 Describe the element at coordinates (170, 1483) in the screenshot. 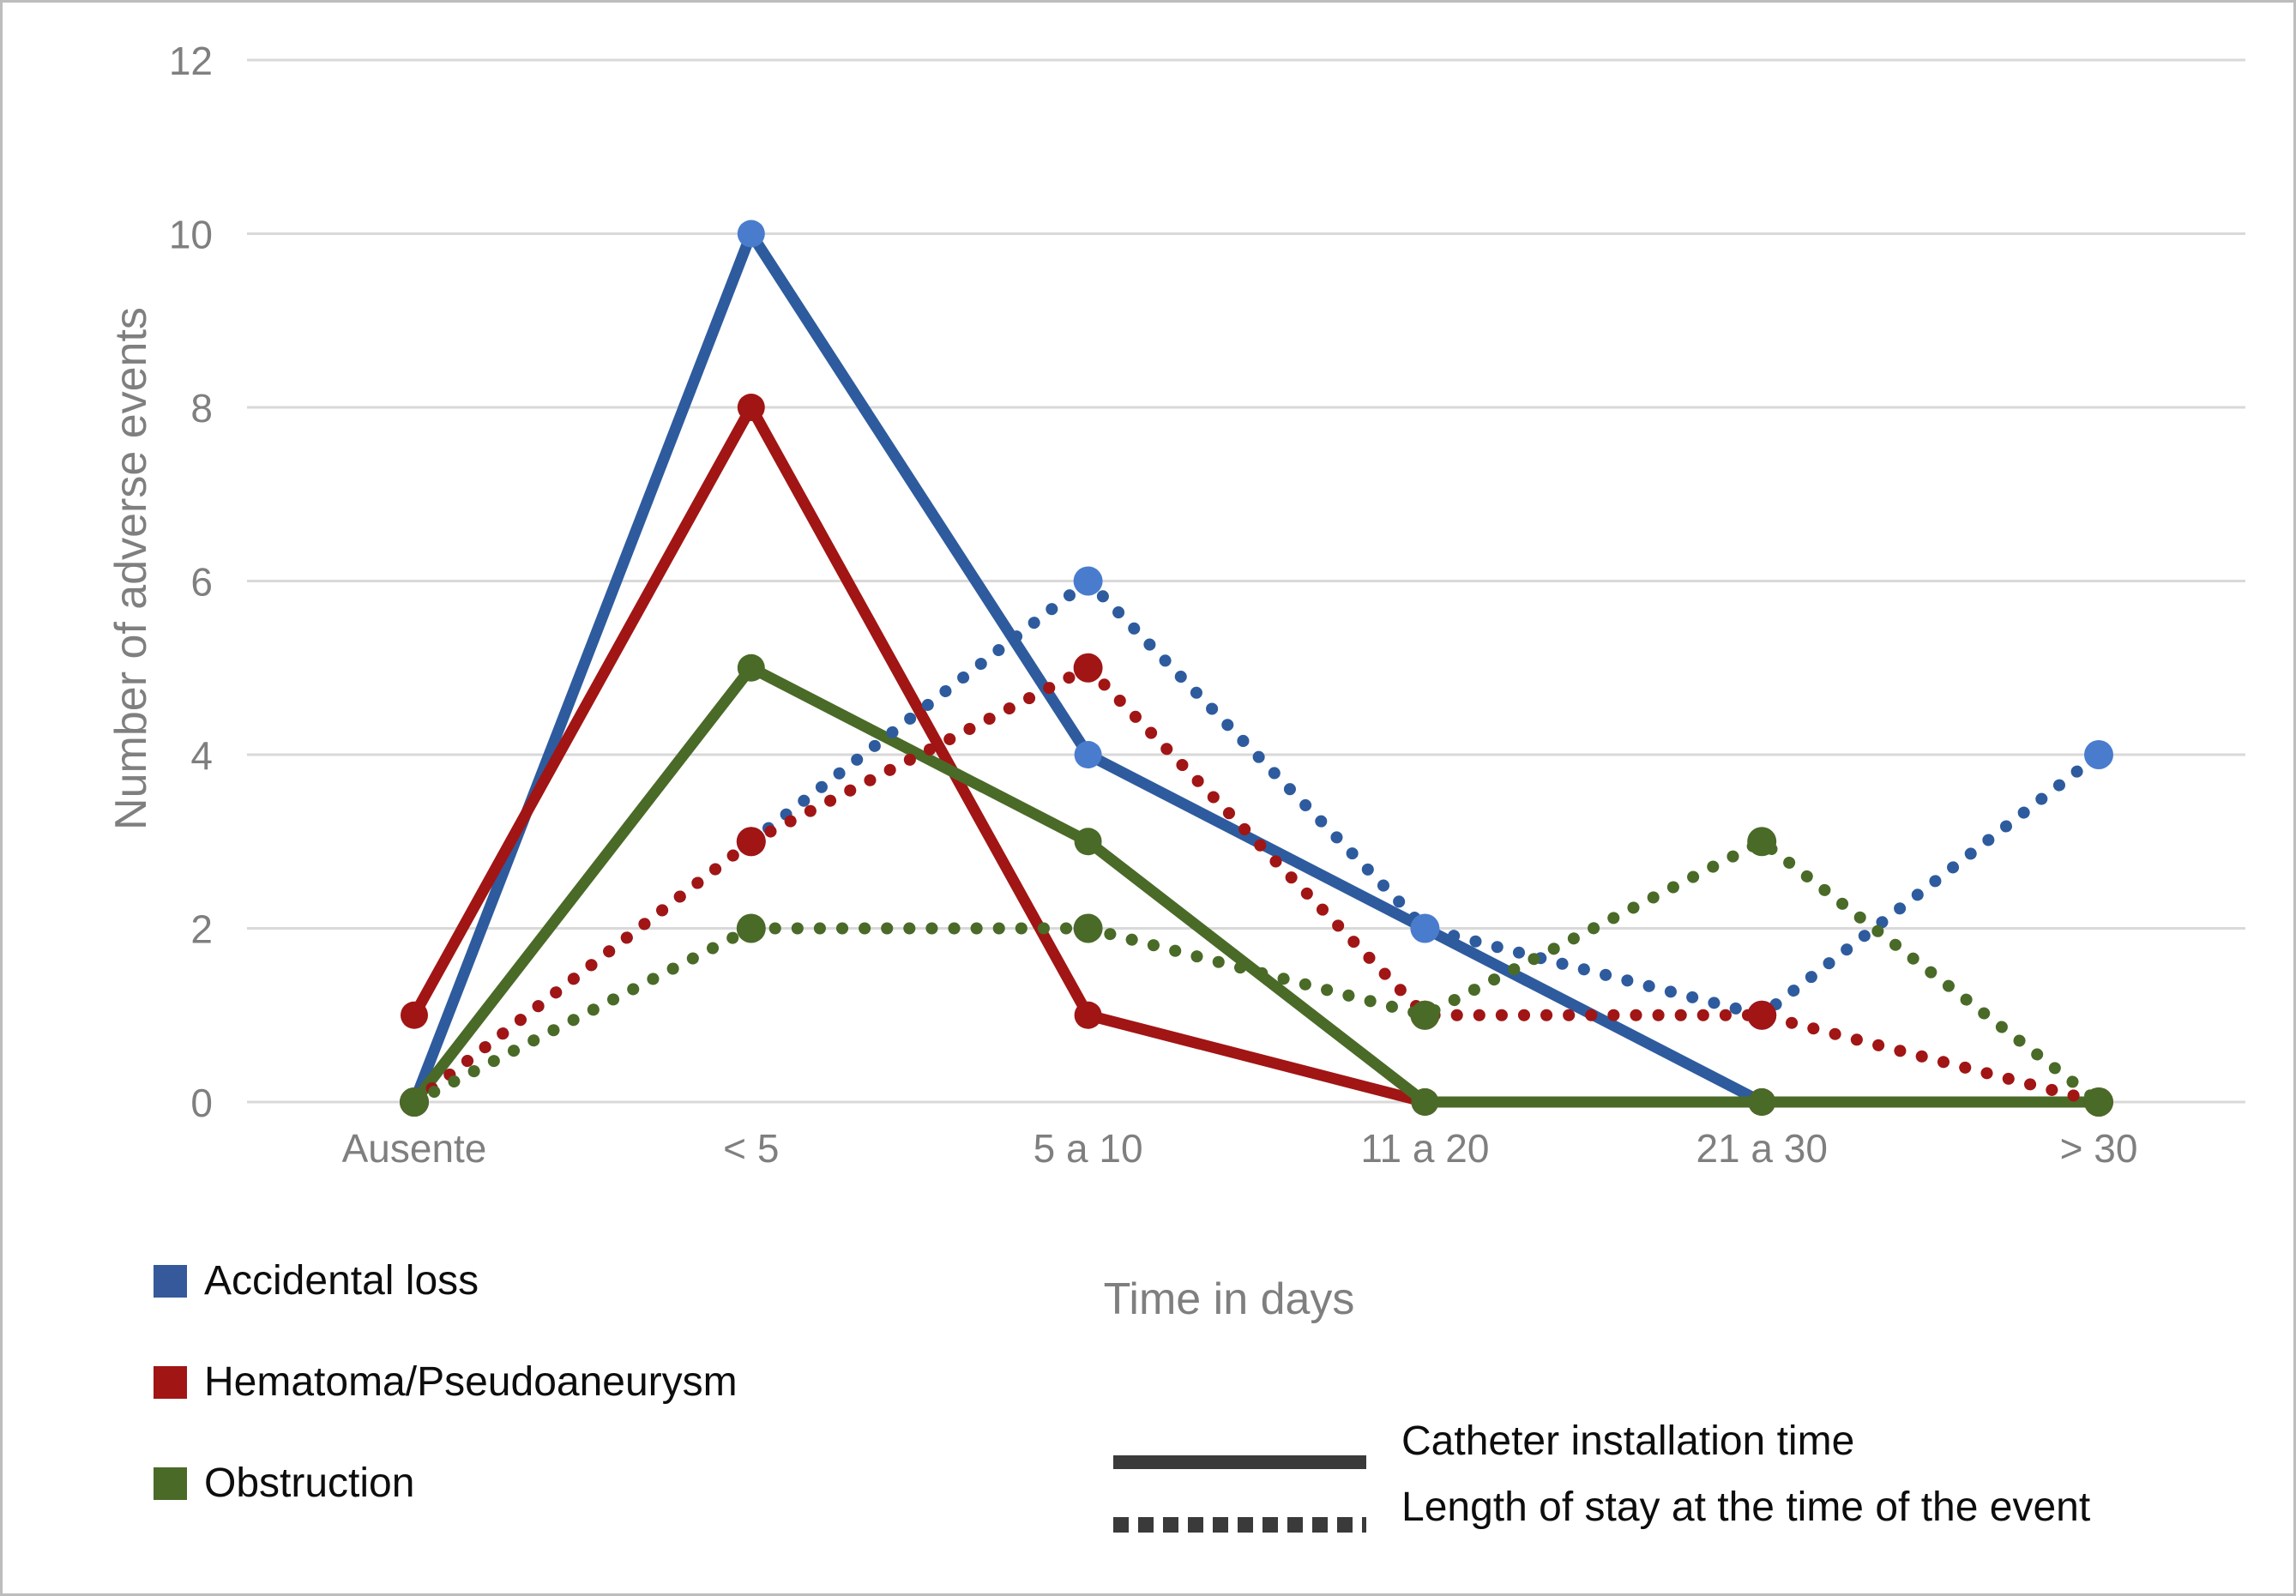

I see `obstruction-swatch-icon` at that location.